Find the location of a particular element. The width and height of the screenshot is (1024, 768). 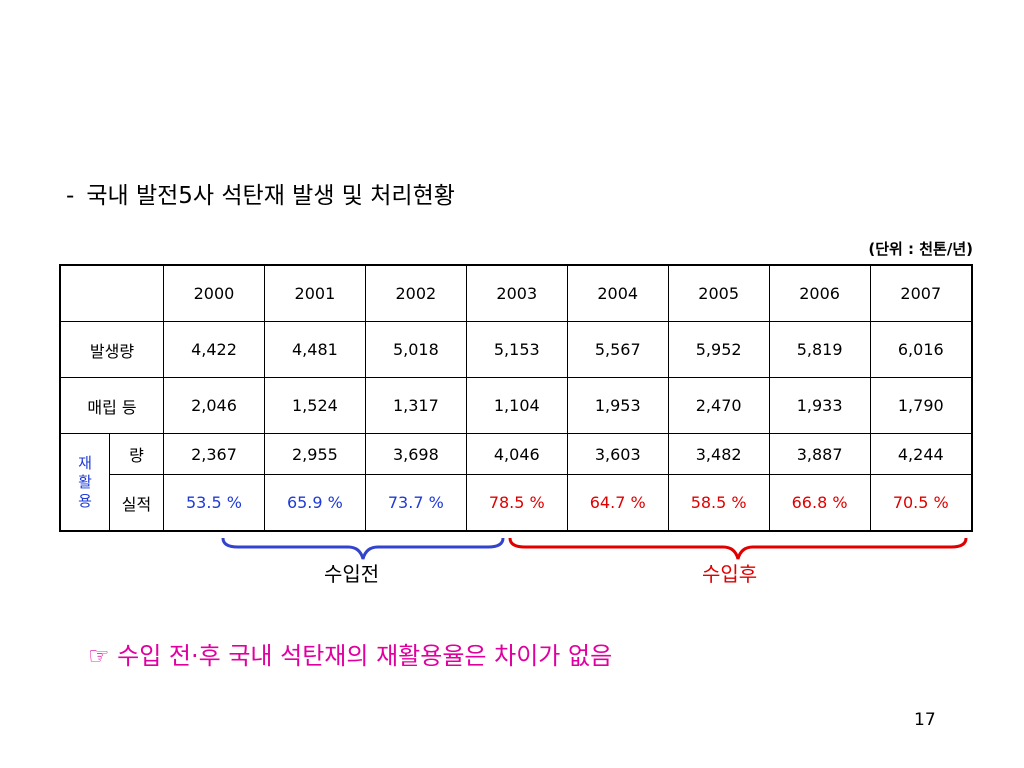

table-cell: 2,046 is located at coordinates (214, 405).